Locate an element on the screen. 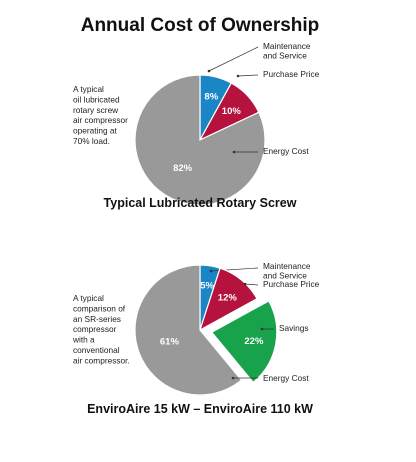  leader-dot-savings is located at coordinates (262, 329).